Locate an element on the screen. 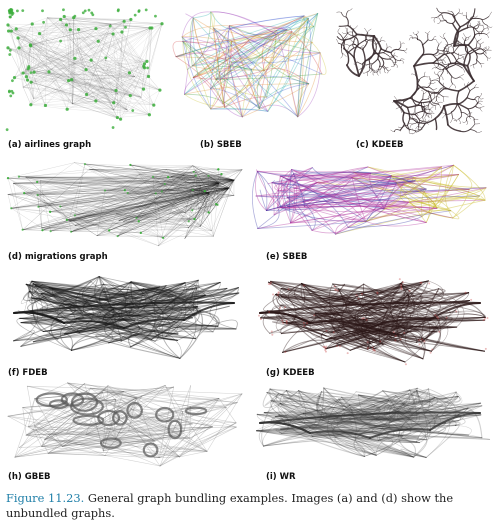 Image resolution: width=499 pixels, height=531 pixels. panel-h-label: (h) GBEB is located at coordinates (29, 477).